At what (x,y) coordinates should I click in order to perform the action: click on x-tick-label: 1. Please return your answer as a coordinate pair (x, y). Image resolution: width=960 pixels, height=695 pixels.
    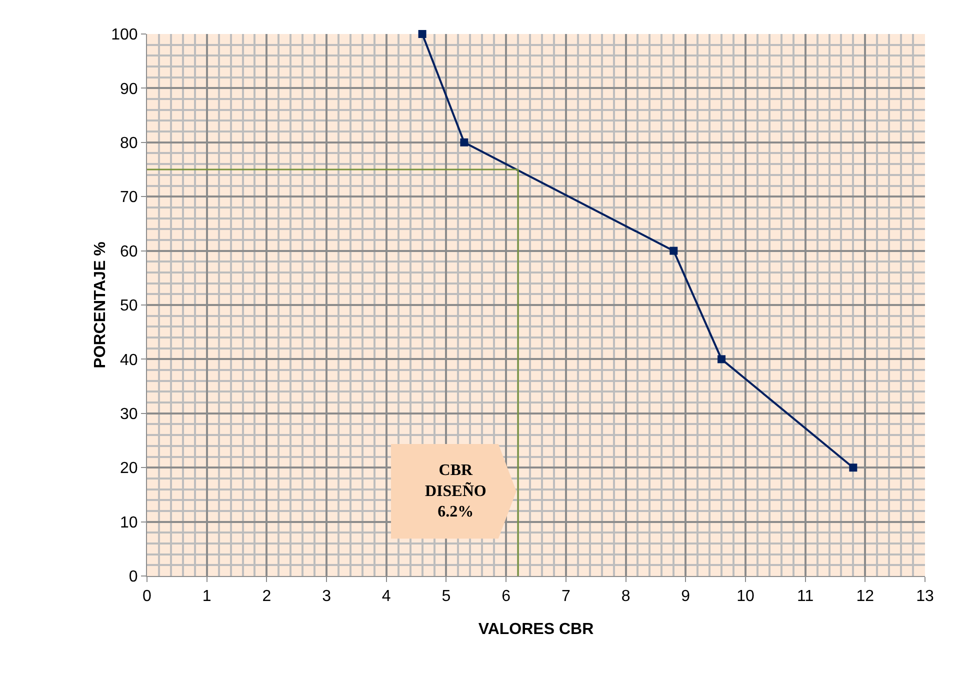
    Looking at the image, I should click on (207, 597).